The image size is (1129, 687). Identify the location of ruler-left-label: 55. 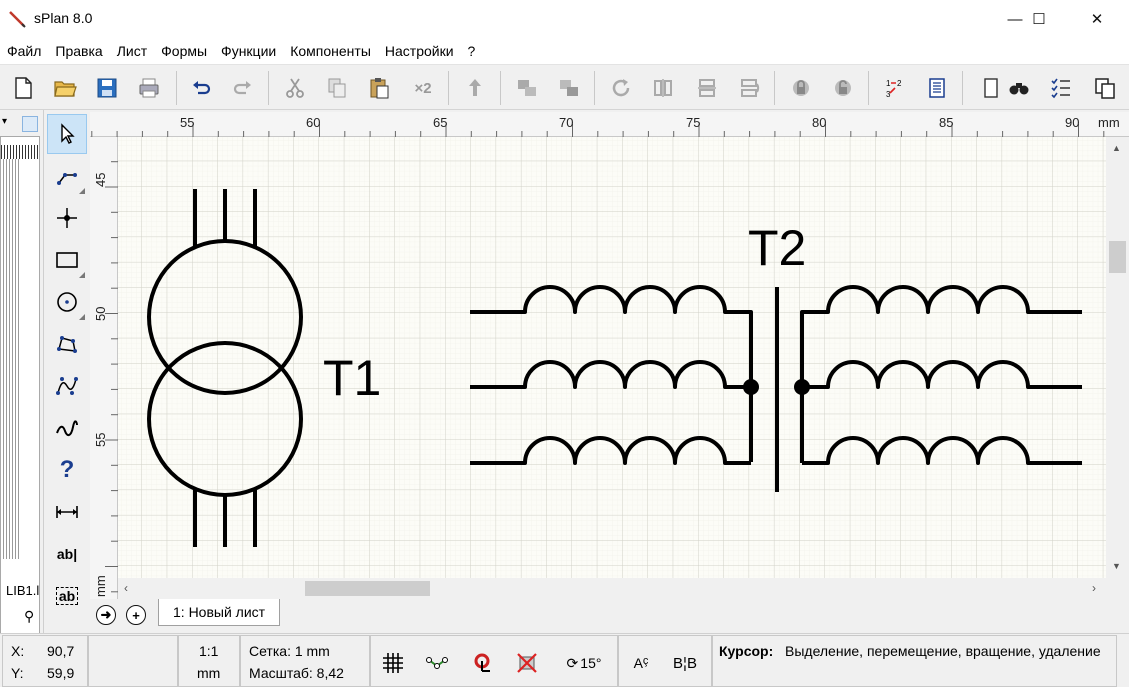
(100, 439).